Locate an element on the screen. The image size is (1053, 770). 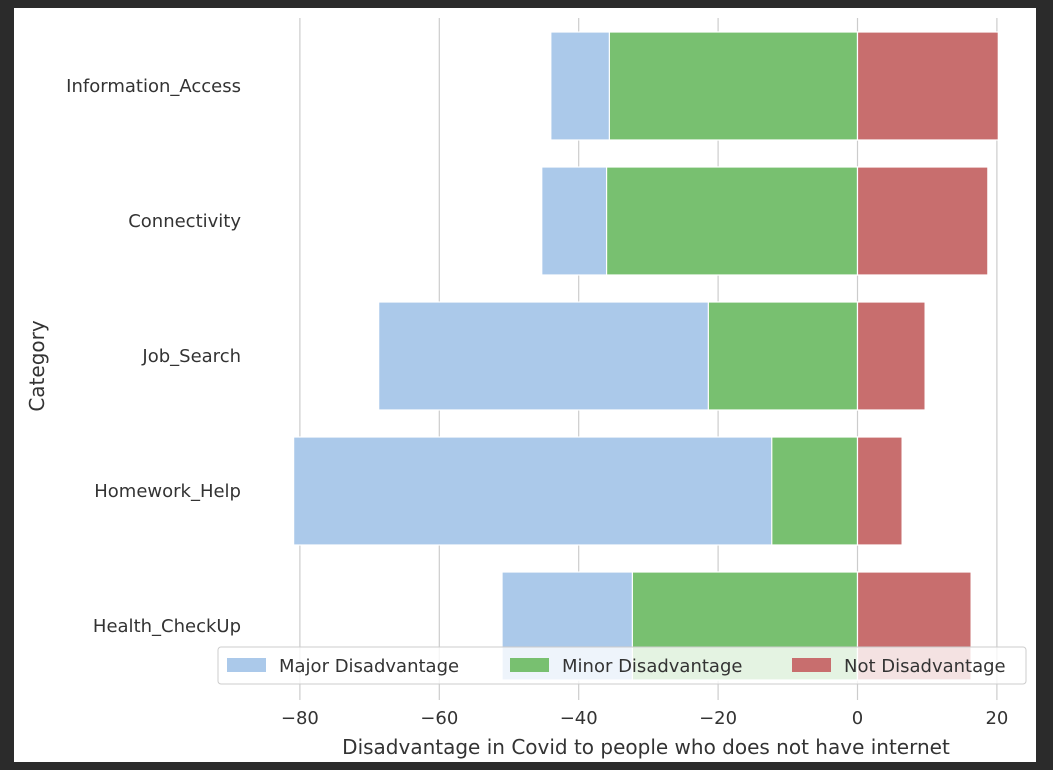
legend-frame is located at coordinates (622, 665).